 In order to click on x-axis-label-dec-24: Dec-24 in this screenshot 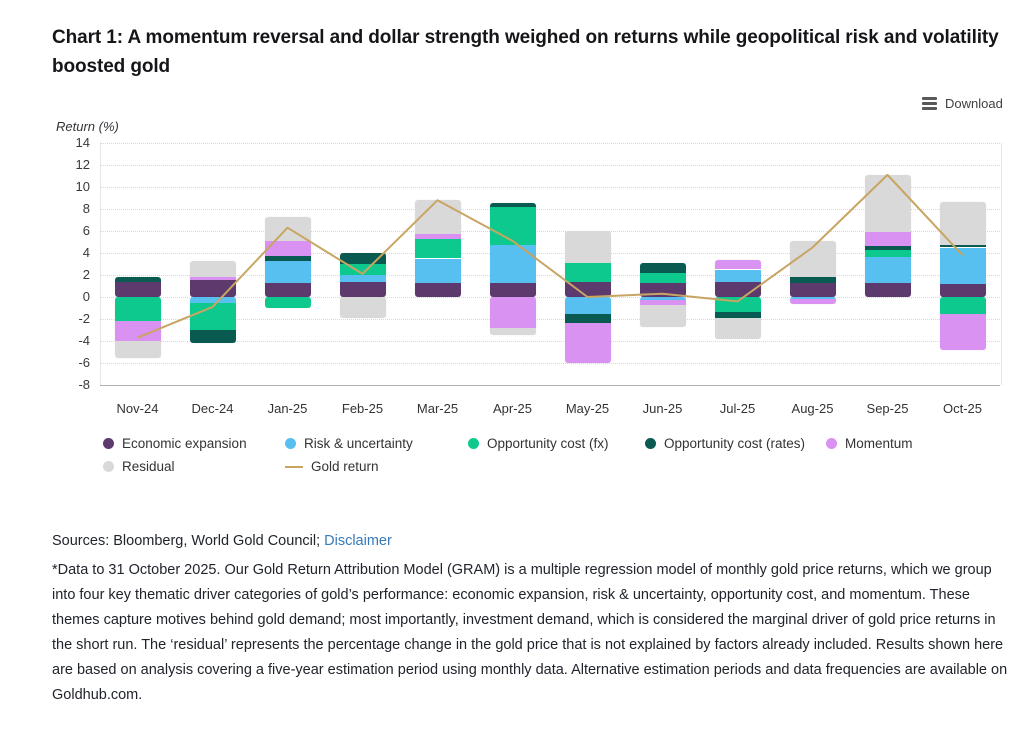, I will do `click(212, 408)`.